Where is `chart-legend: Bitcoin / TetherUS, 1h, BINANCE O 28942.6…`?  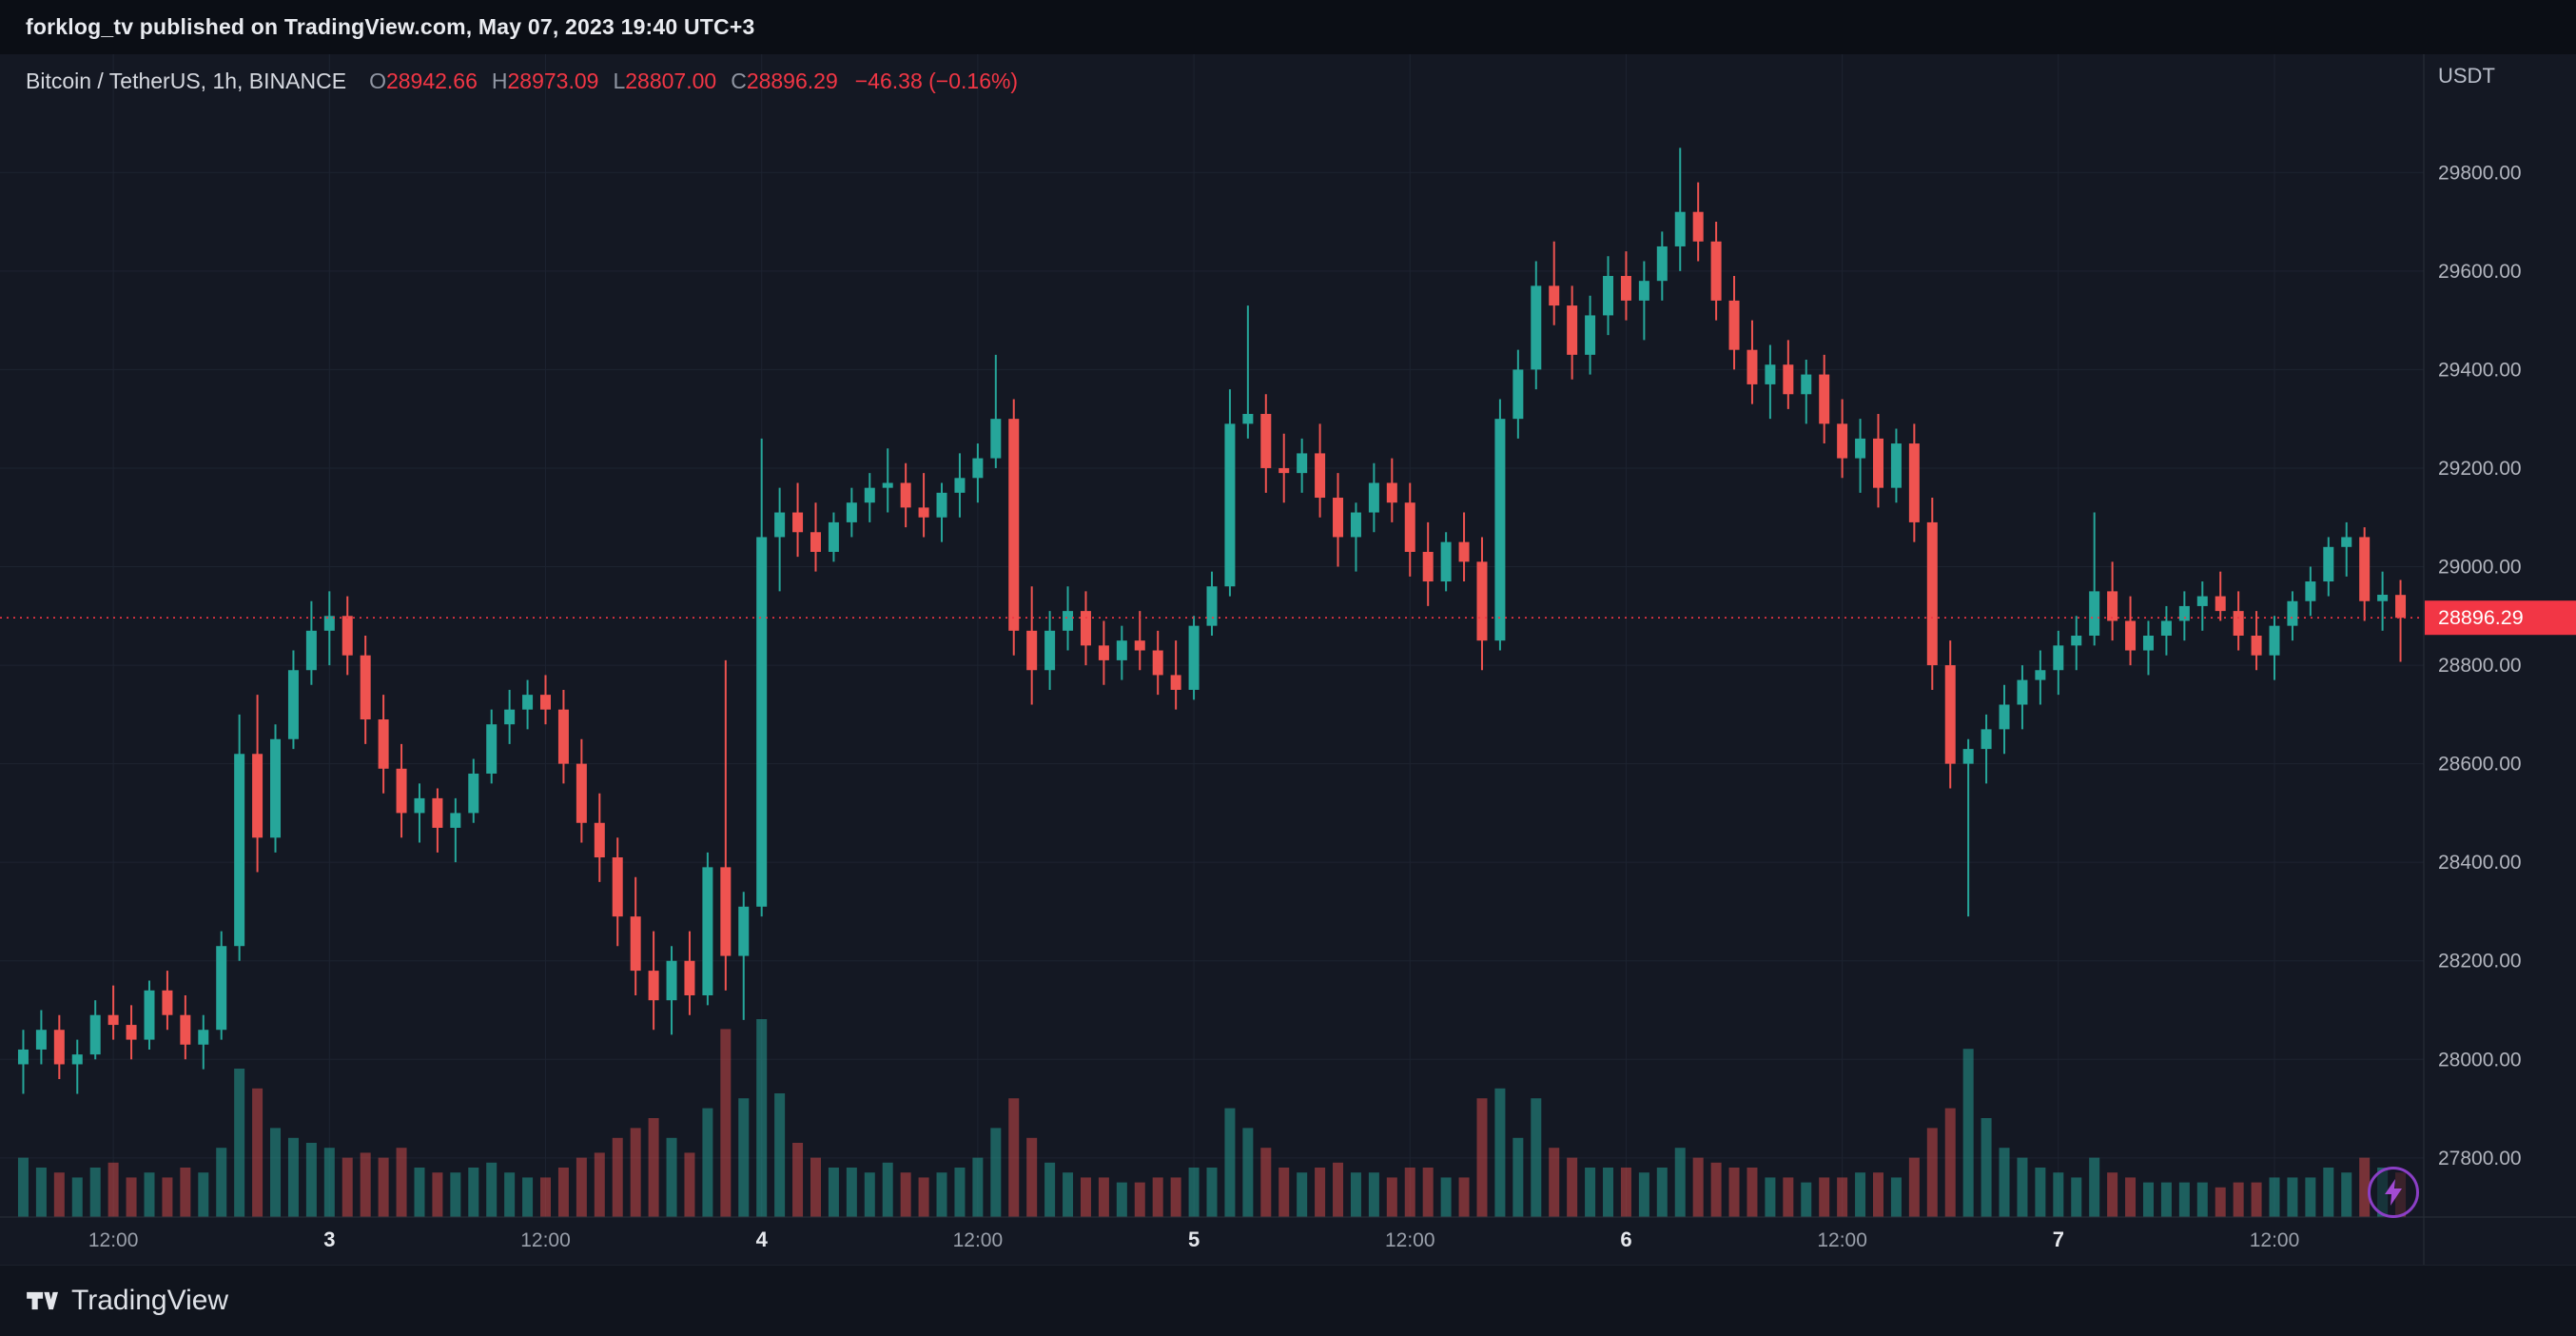
chart-legend: Bitcoin / TetherUS, 1h, BINANCE O 28942.6… is located at coordinates (522, 81).